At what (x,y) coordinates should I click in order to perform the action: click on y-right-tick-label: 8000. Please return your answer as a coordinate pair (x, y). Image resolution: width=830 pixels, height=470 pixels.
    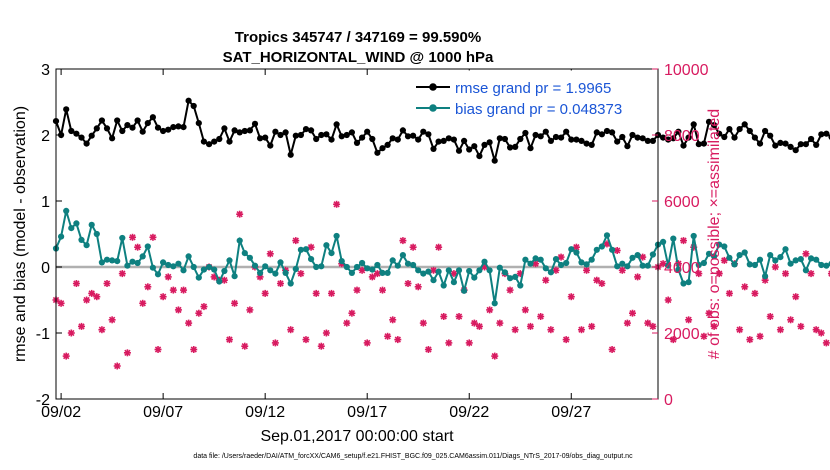
    Looking at the image, I should click on (682, 136).